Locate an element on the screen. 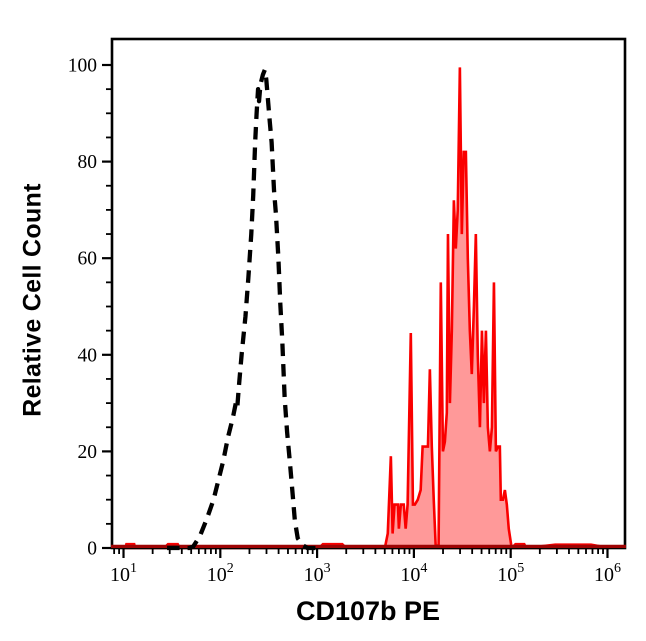  x-tick-label: 10⁴ is located at coordinates (413, 573).